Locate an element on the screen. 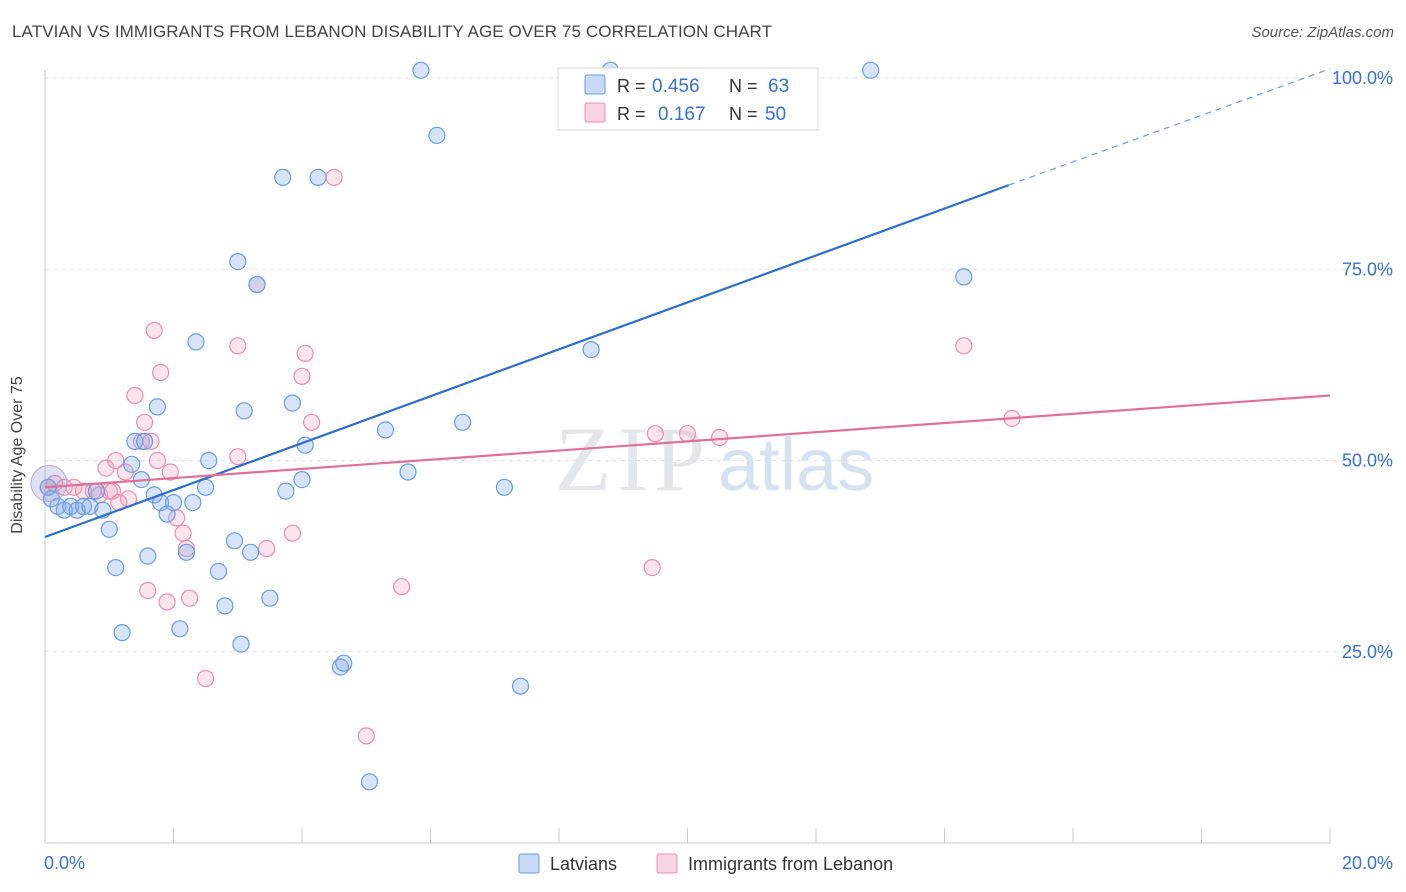  stats-r-value-1: 0.456 is located at coordinates (676, 86).